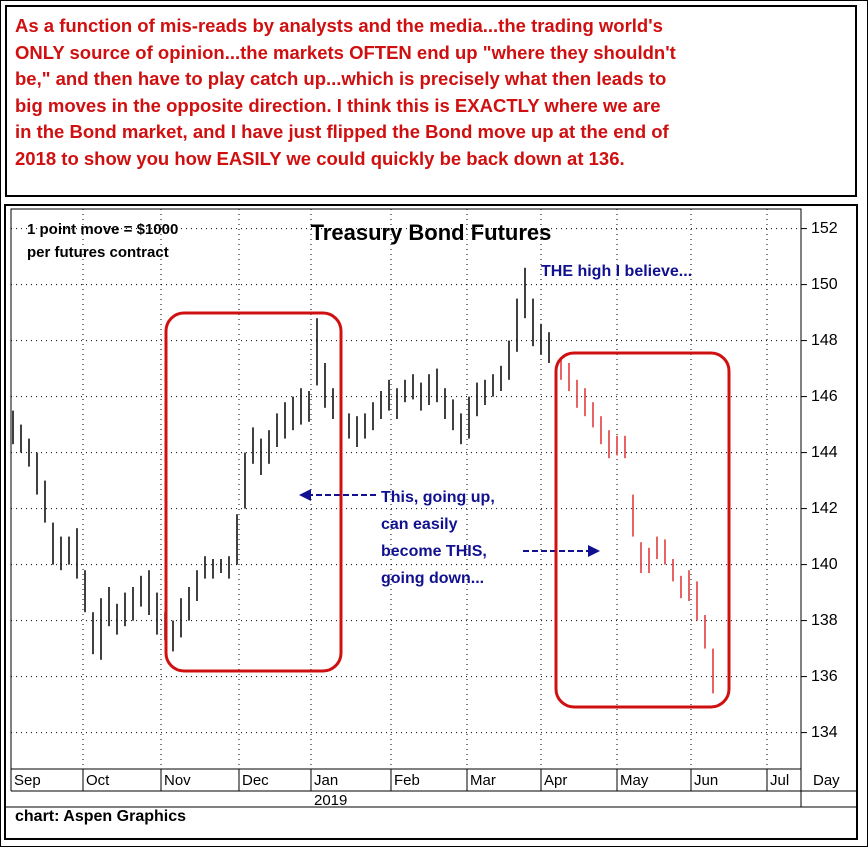 This screenshot has width=868, height=847. I want to click on x-tick-label: Feb, so click(407, 780).